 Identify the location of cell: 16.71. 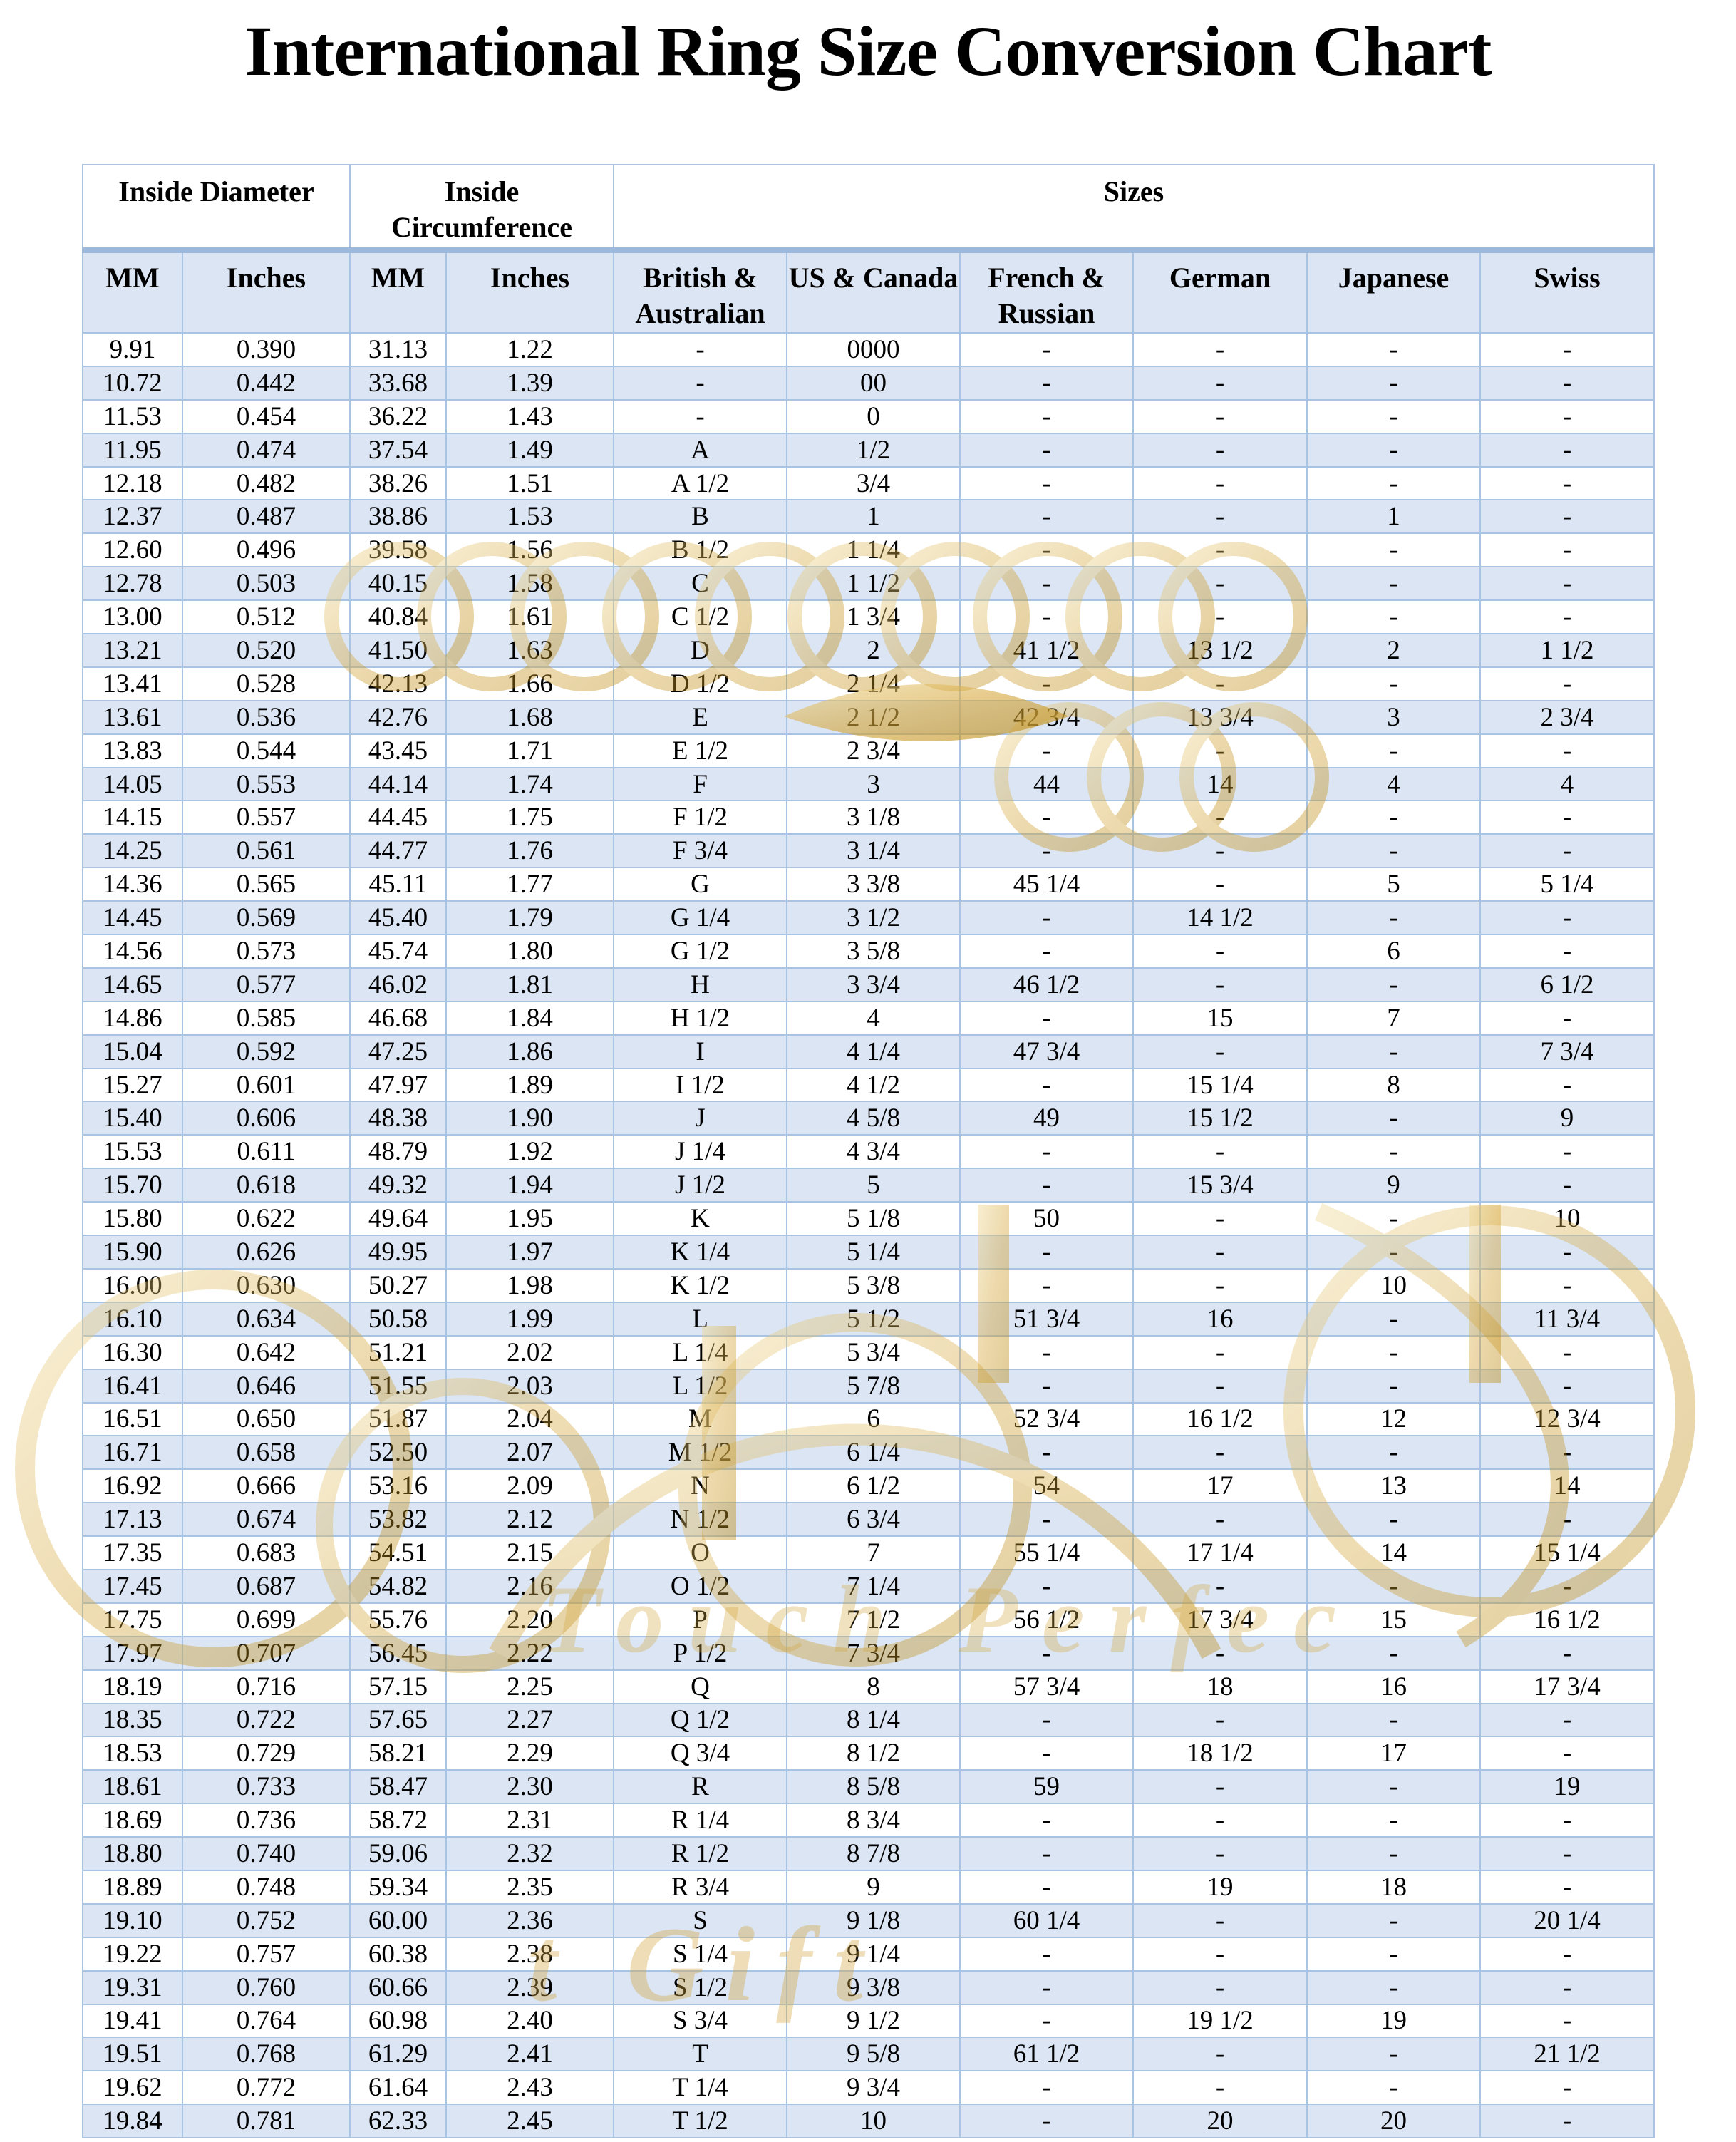
(132, 1453).